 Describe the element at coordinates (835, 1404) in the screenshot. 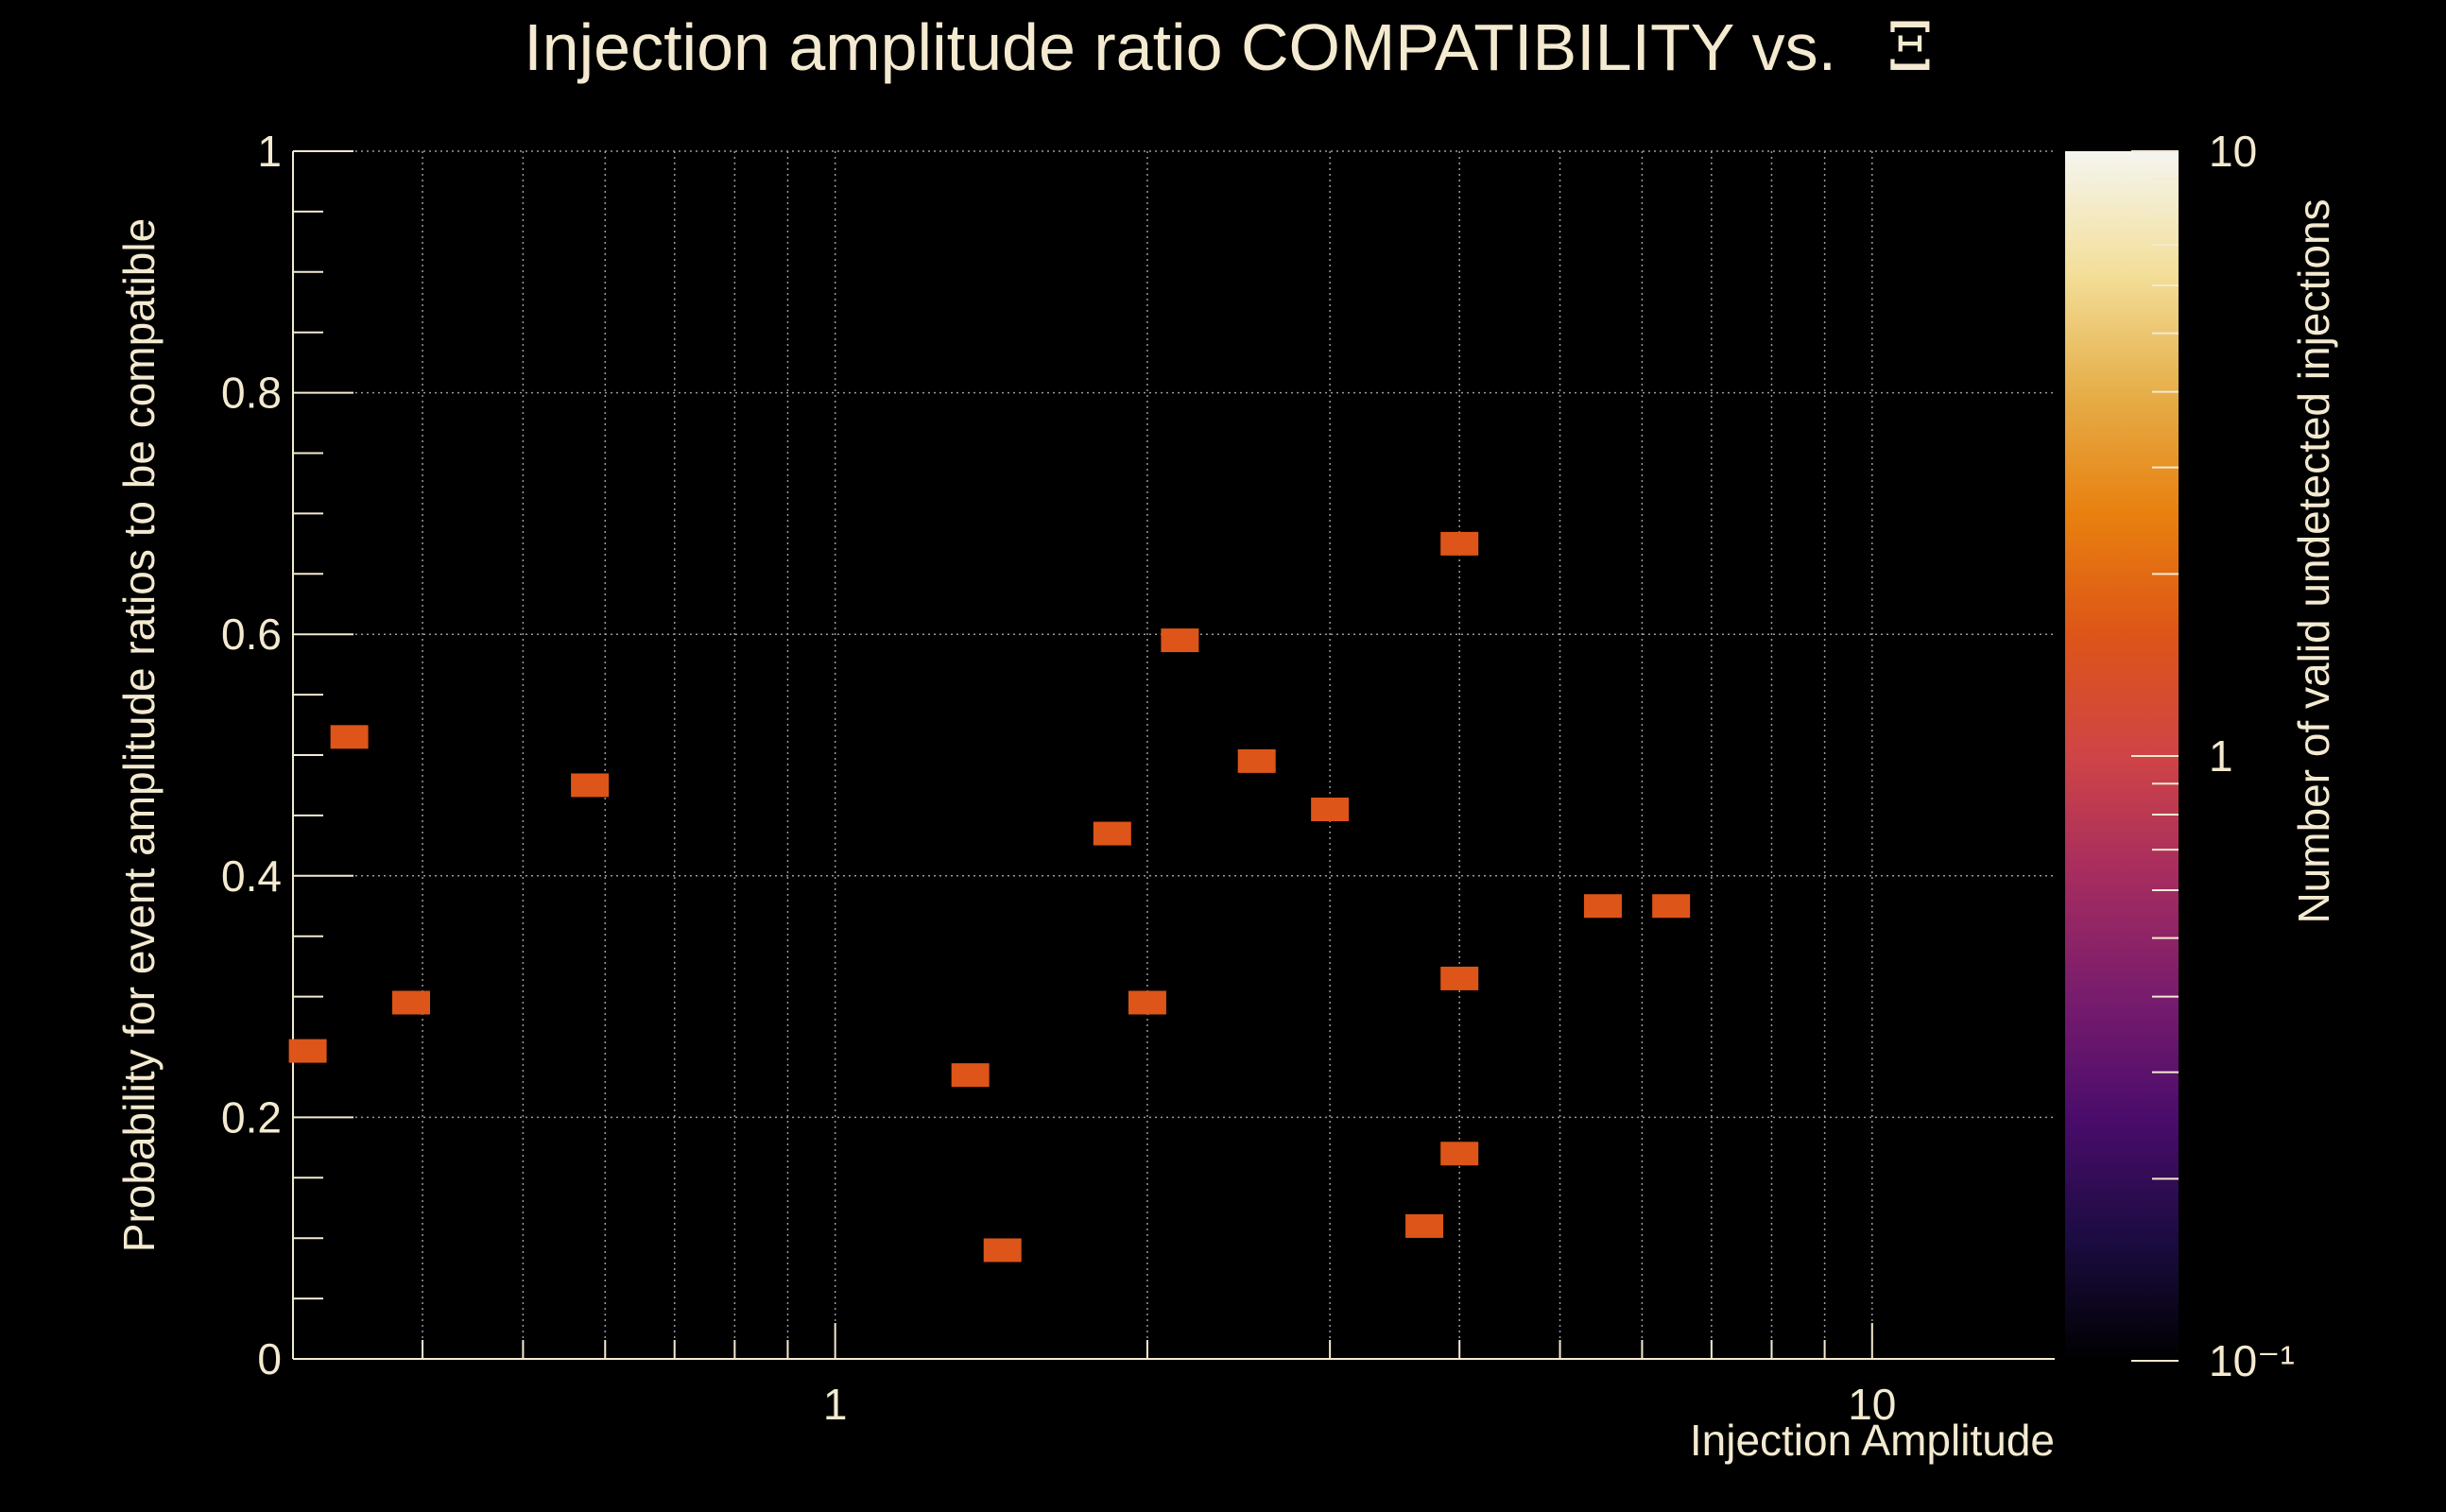

I see `x-tick-label: 1` at that location.